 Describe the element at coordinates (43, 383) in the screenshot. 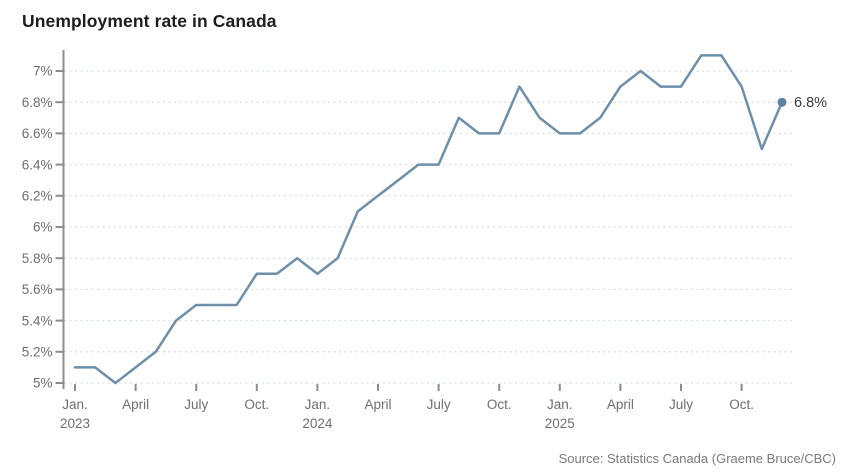

I see `y-axis-tick-label: 5%` at that location.